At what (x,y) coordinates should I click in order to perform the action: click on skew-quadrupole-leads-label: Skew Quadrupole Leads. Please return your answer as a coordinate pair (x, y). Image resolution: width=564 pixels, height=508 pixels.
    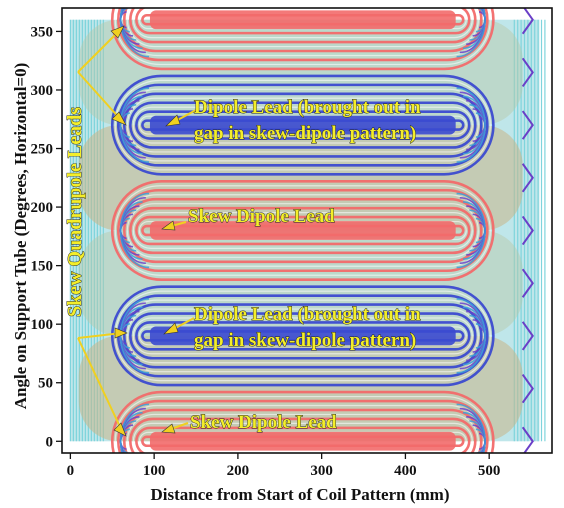
    Looking at the image, I should click on (75, 212).